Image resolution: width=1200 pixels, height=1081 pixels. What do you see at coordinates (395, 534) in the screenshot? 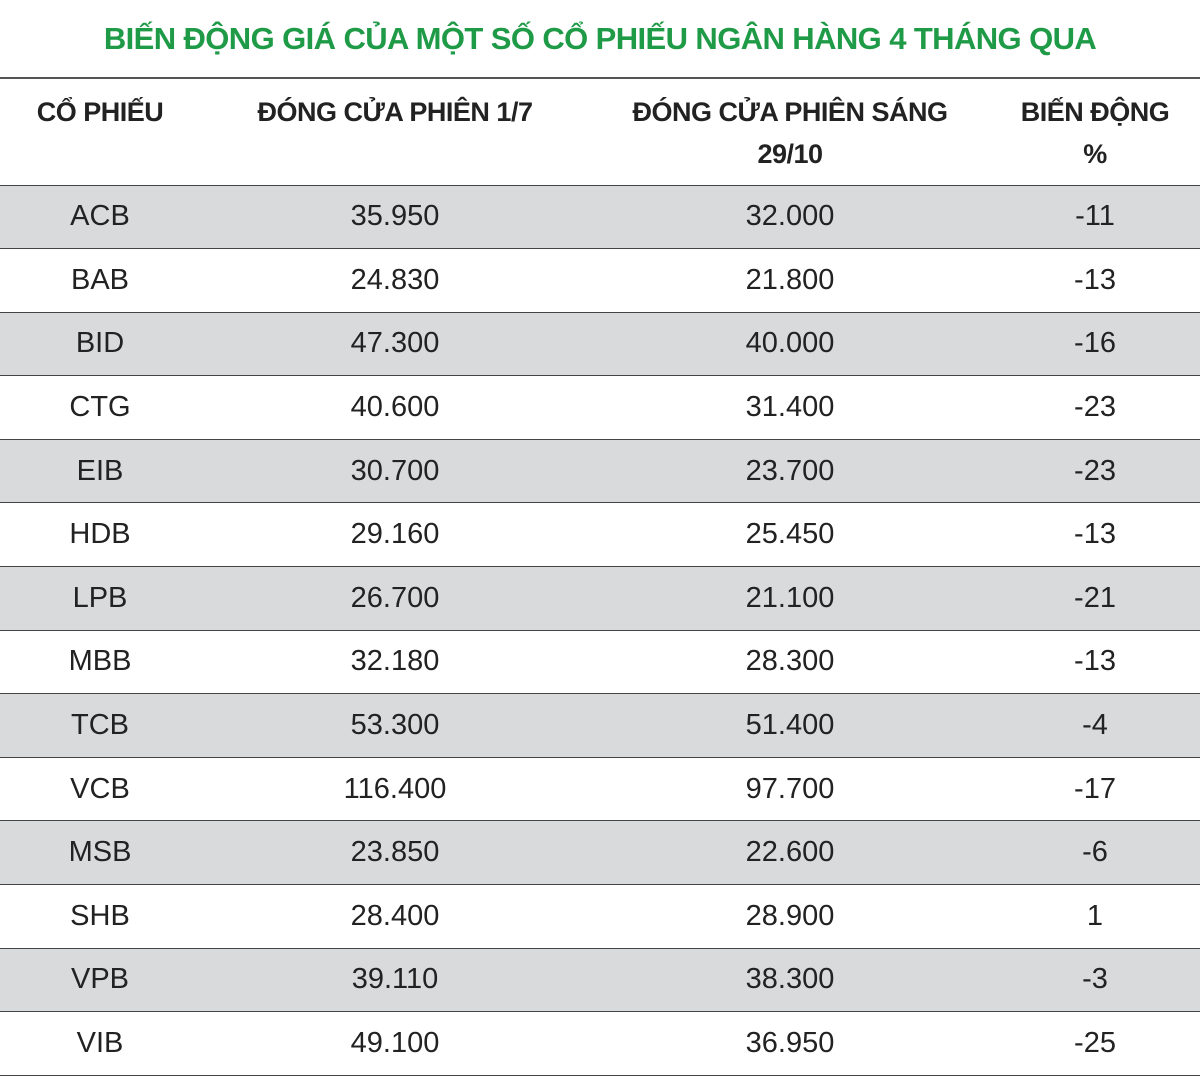
I see `table-cell: 29.160` at bounding box center [395, 534].